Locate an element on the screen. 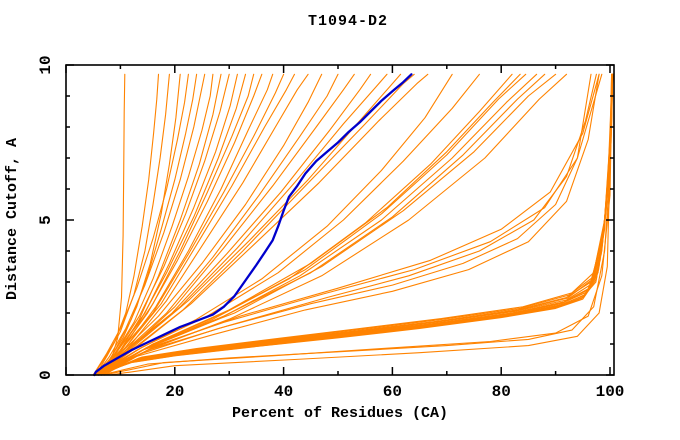 The height and width of the screenshot is (440, 680). y-tick-label: 0 is located at coordinates (46, 375).